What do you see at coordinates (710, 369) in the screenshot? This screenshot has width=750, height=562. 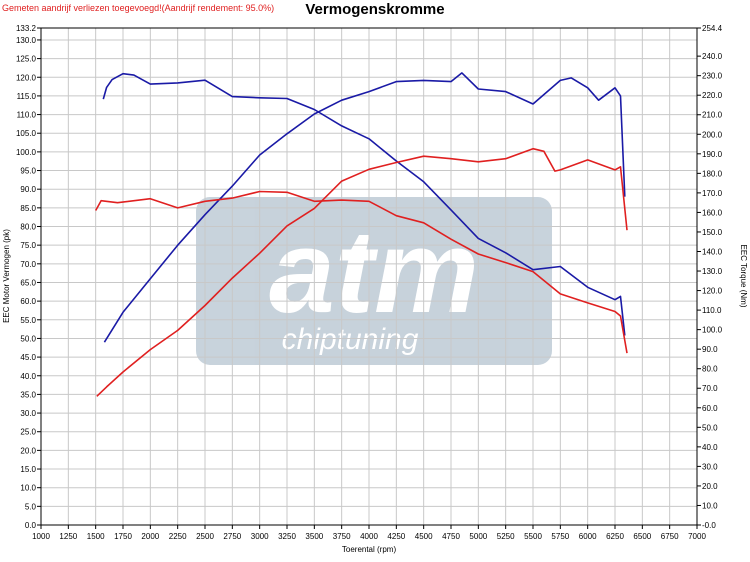 I see `y-right-tick-label: 80.0` at bounding box center [710, 369].